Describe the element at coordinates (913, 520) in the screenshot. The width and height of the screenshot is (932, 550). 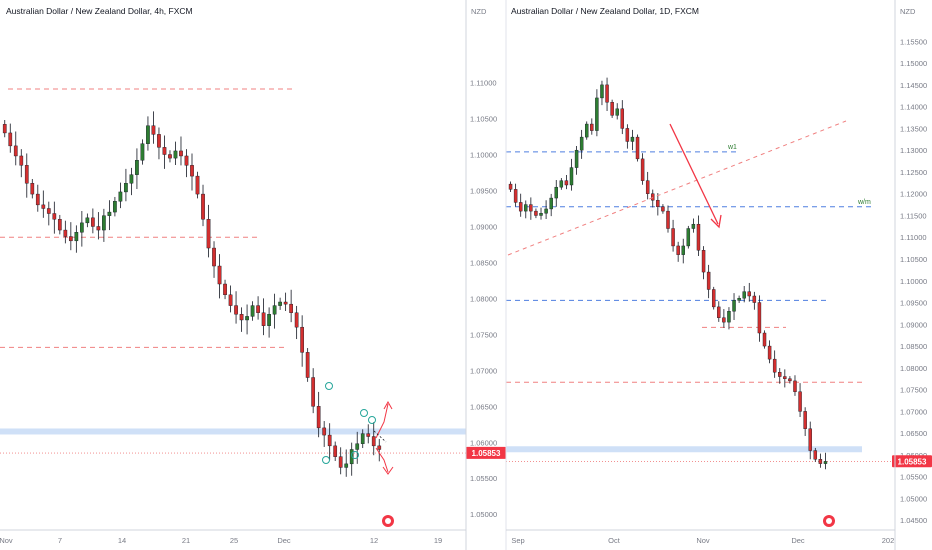
I see `axis-tick-label: 1.04500` at that location.